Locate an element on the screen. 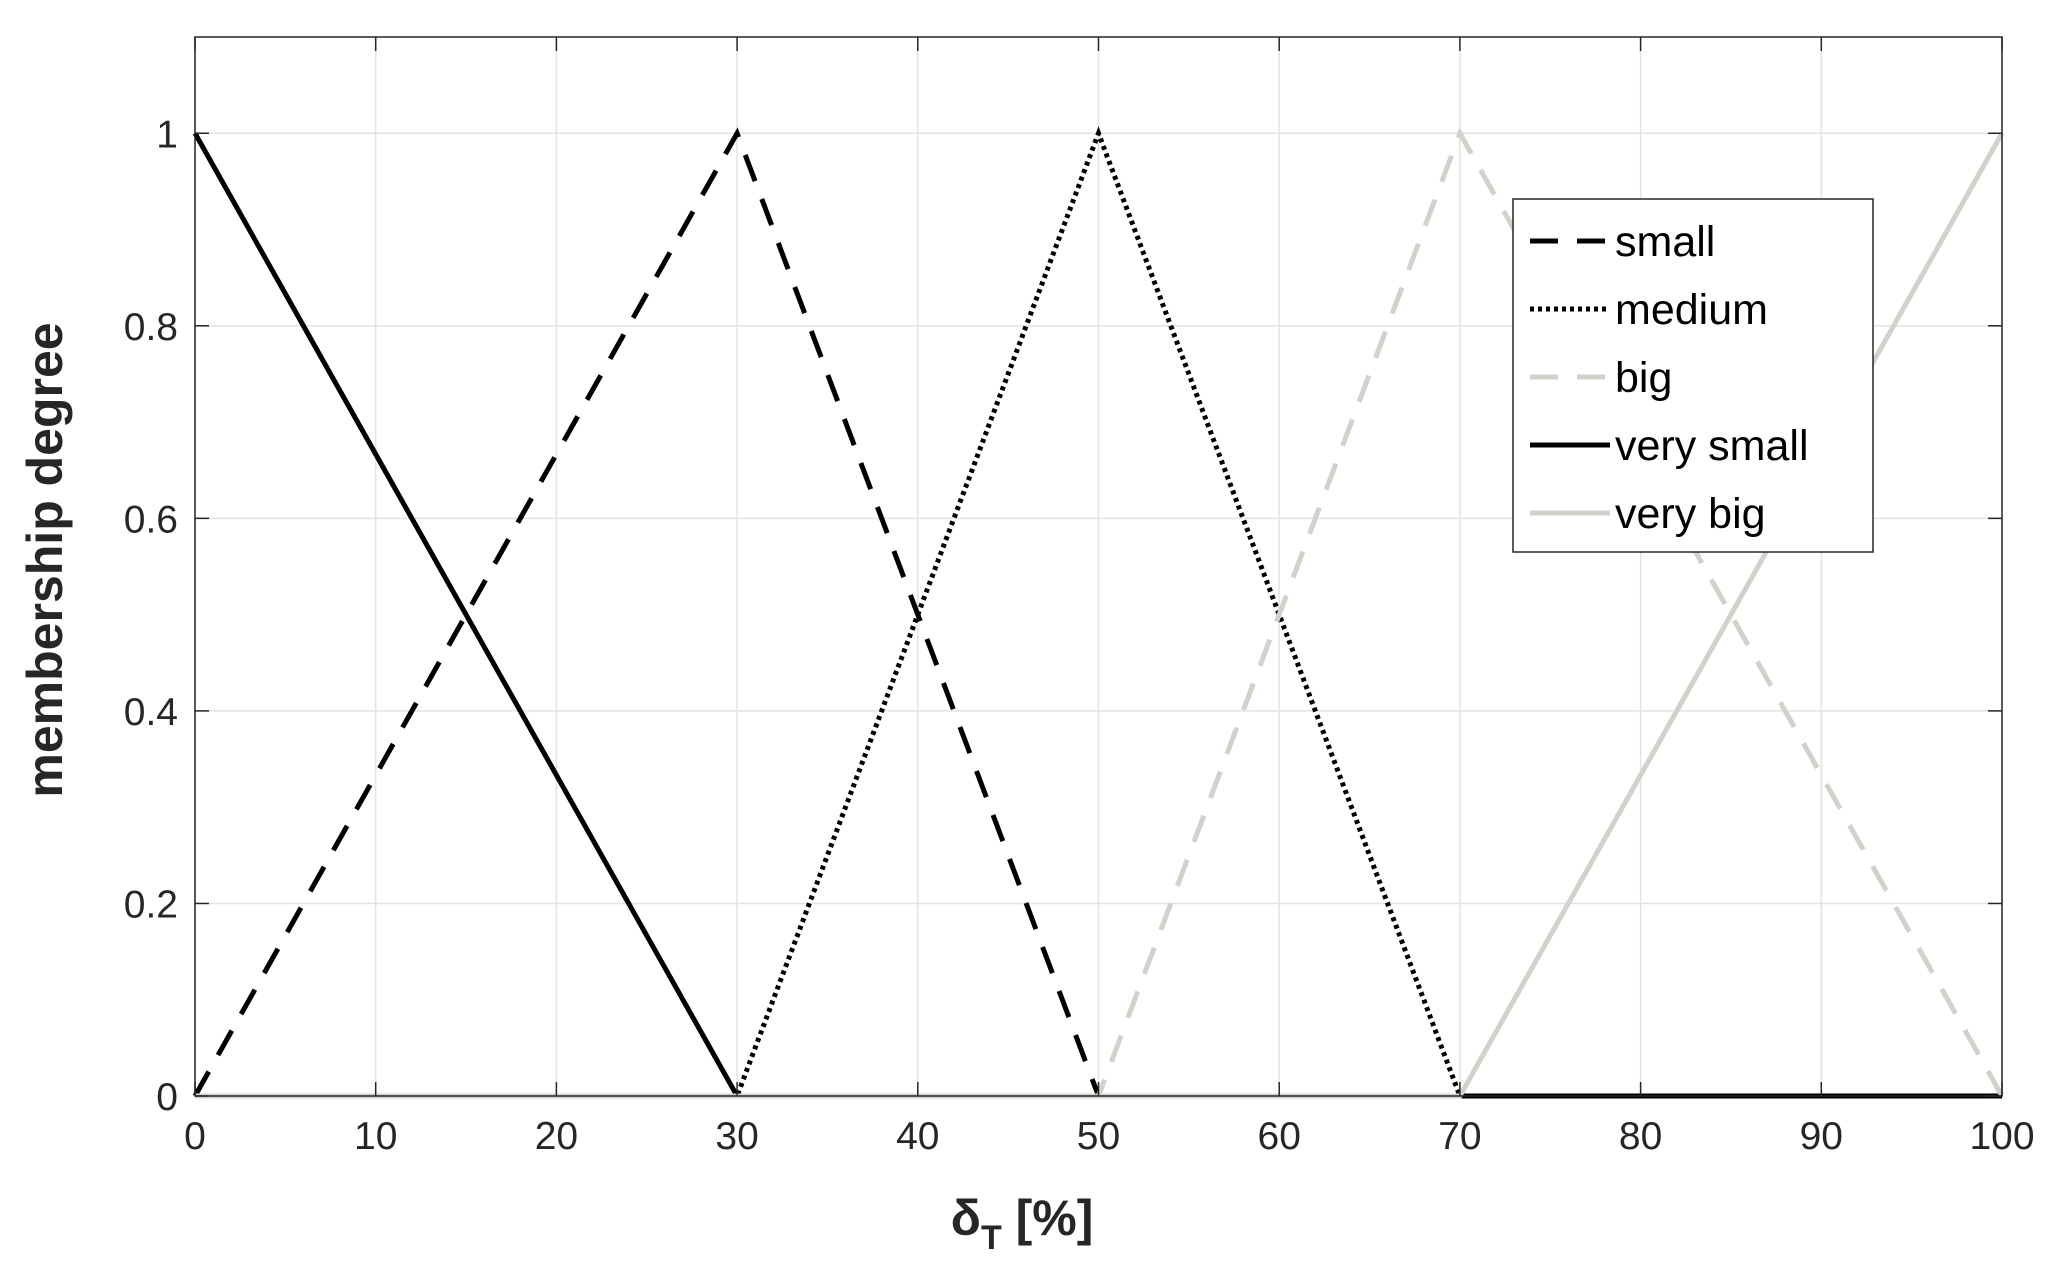 This screenshot has height=1282, width=2051. x-tick-label: 100 is located at coordinates (2001, 1136).